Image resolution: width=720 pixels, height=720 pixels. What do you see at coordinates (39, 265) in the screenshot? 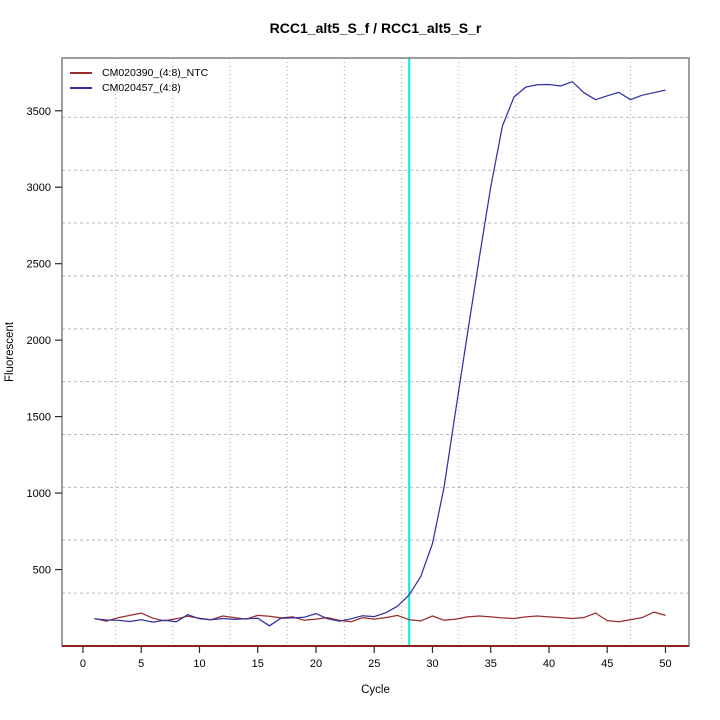
I see `svg-text: 2500` at bounding box center [39, 265].